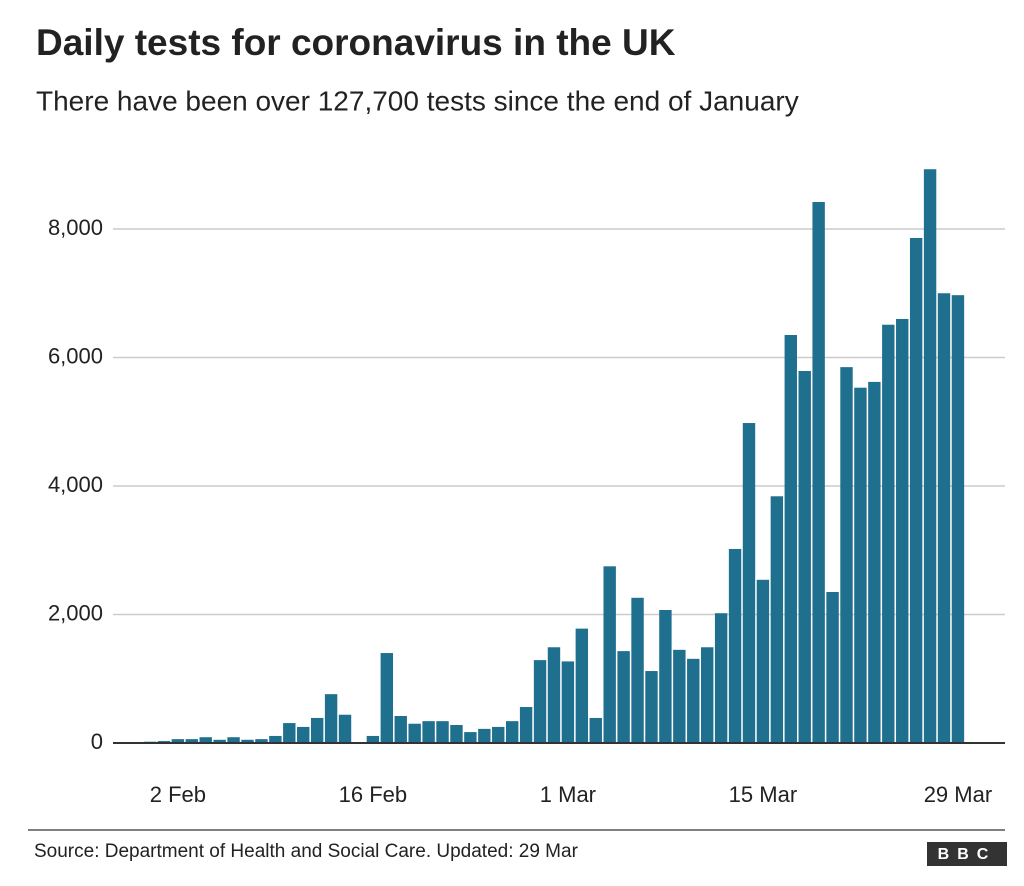 This screenshot has height=886, width=1024. Describe the element at coordinates (373, 794) in the screenshot. I see `x-tick-label: 16 Feb` at that location.